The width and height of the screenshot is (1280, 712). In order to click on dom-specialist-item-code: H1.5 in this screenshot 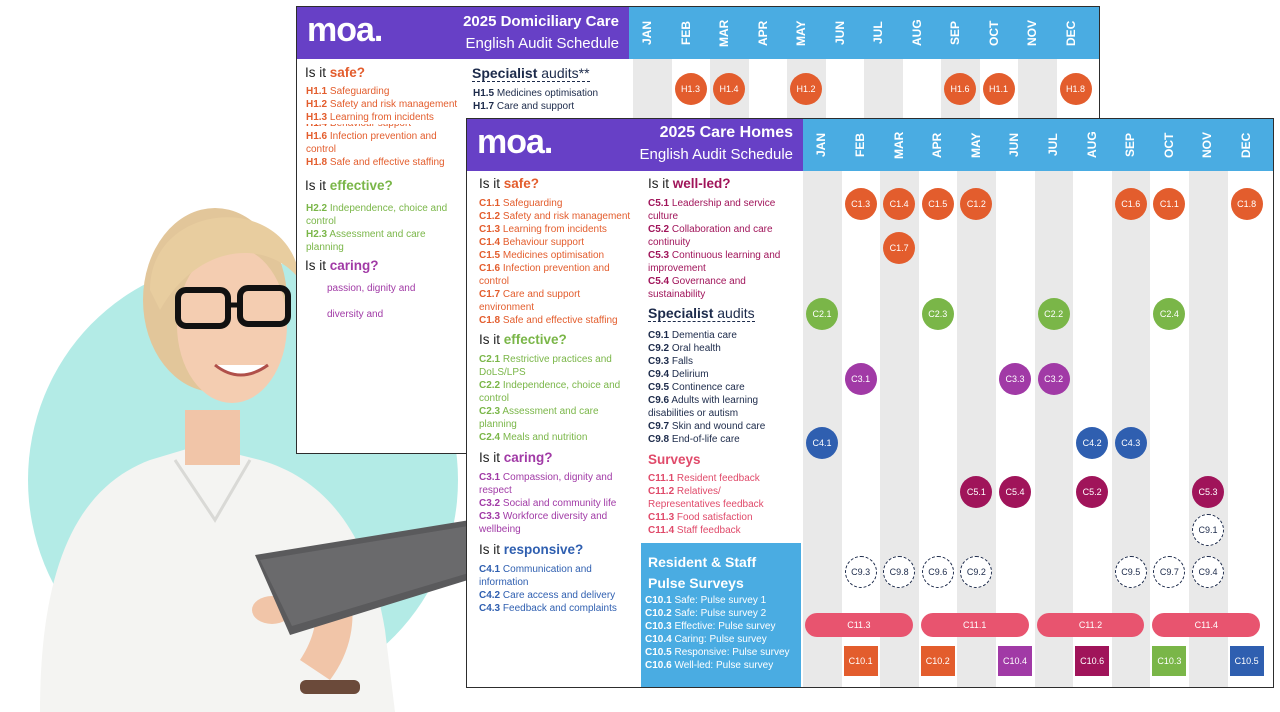, I will do `click(484, 93)`.